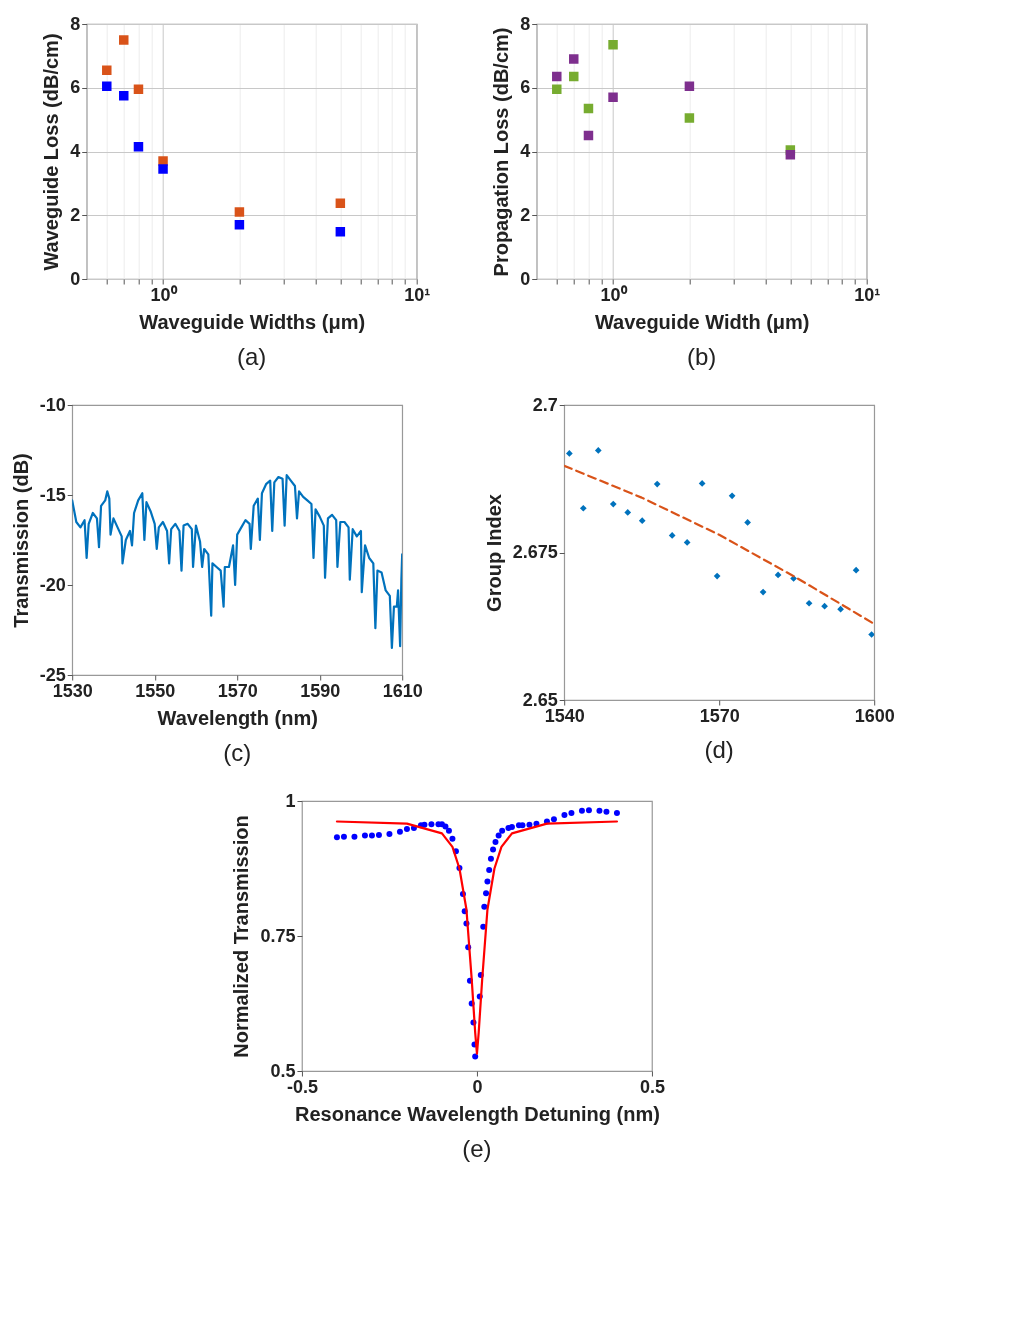 The width and height of the screenshot is (1024, 1321). What do you see at coordinates (237, 717) in the screenshot?
I see `x-axis-title: Wavelength (nm)` at bounding box center [237, 717].